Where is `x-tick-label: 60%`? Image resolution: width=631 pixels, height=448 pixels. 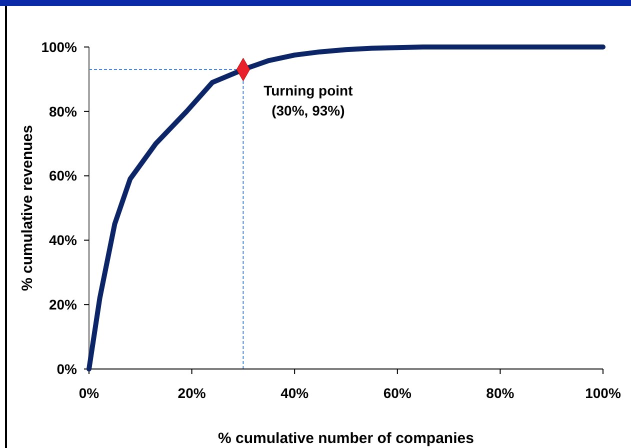 x-tick-label: 60% is located at coordinates (397, 393).